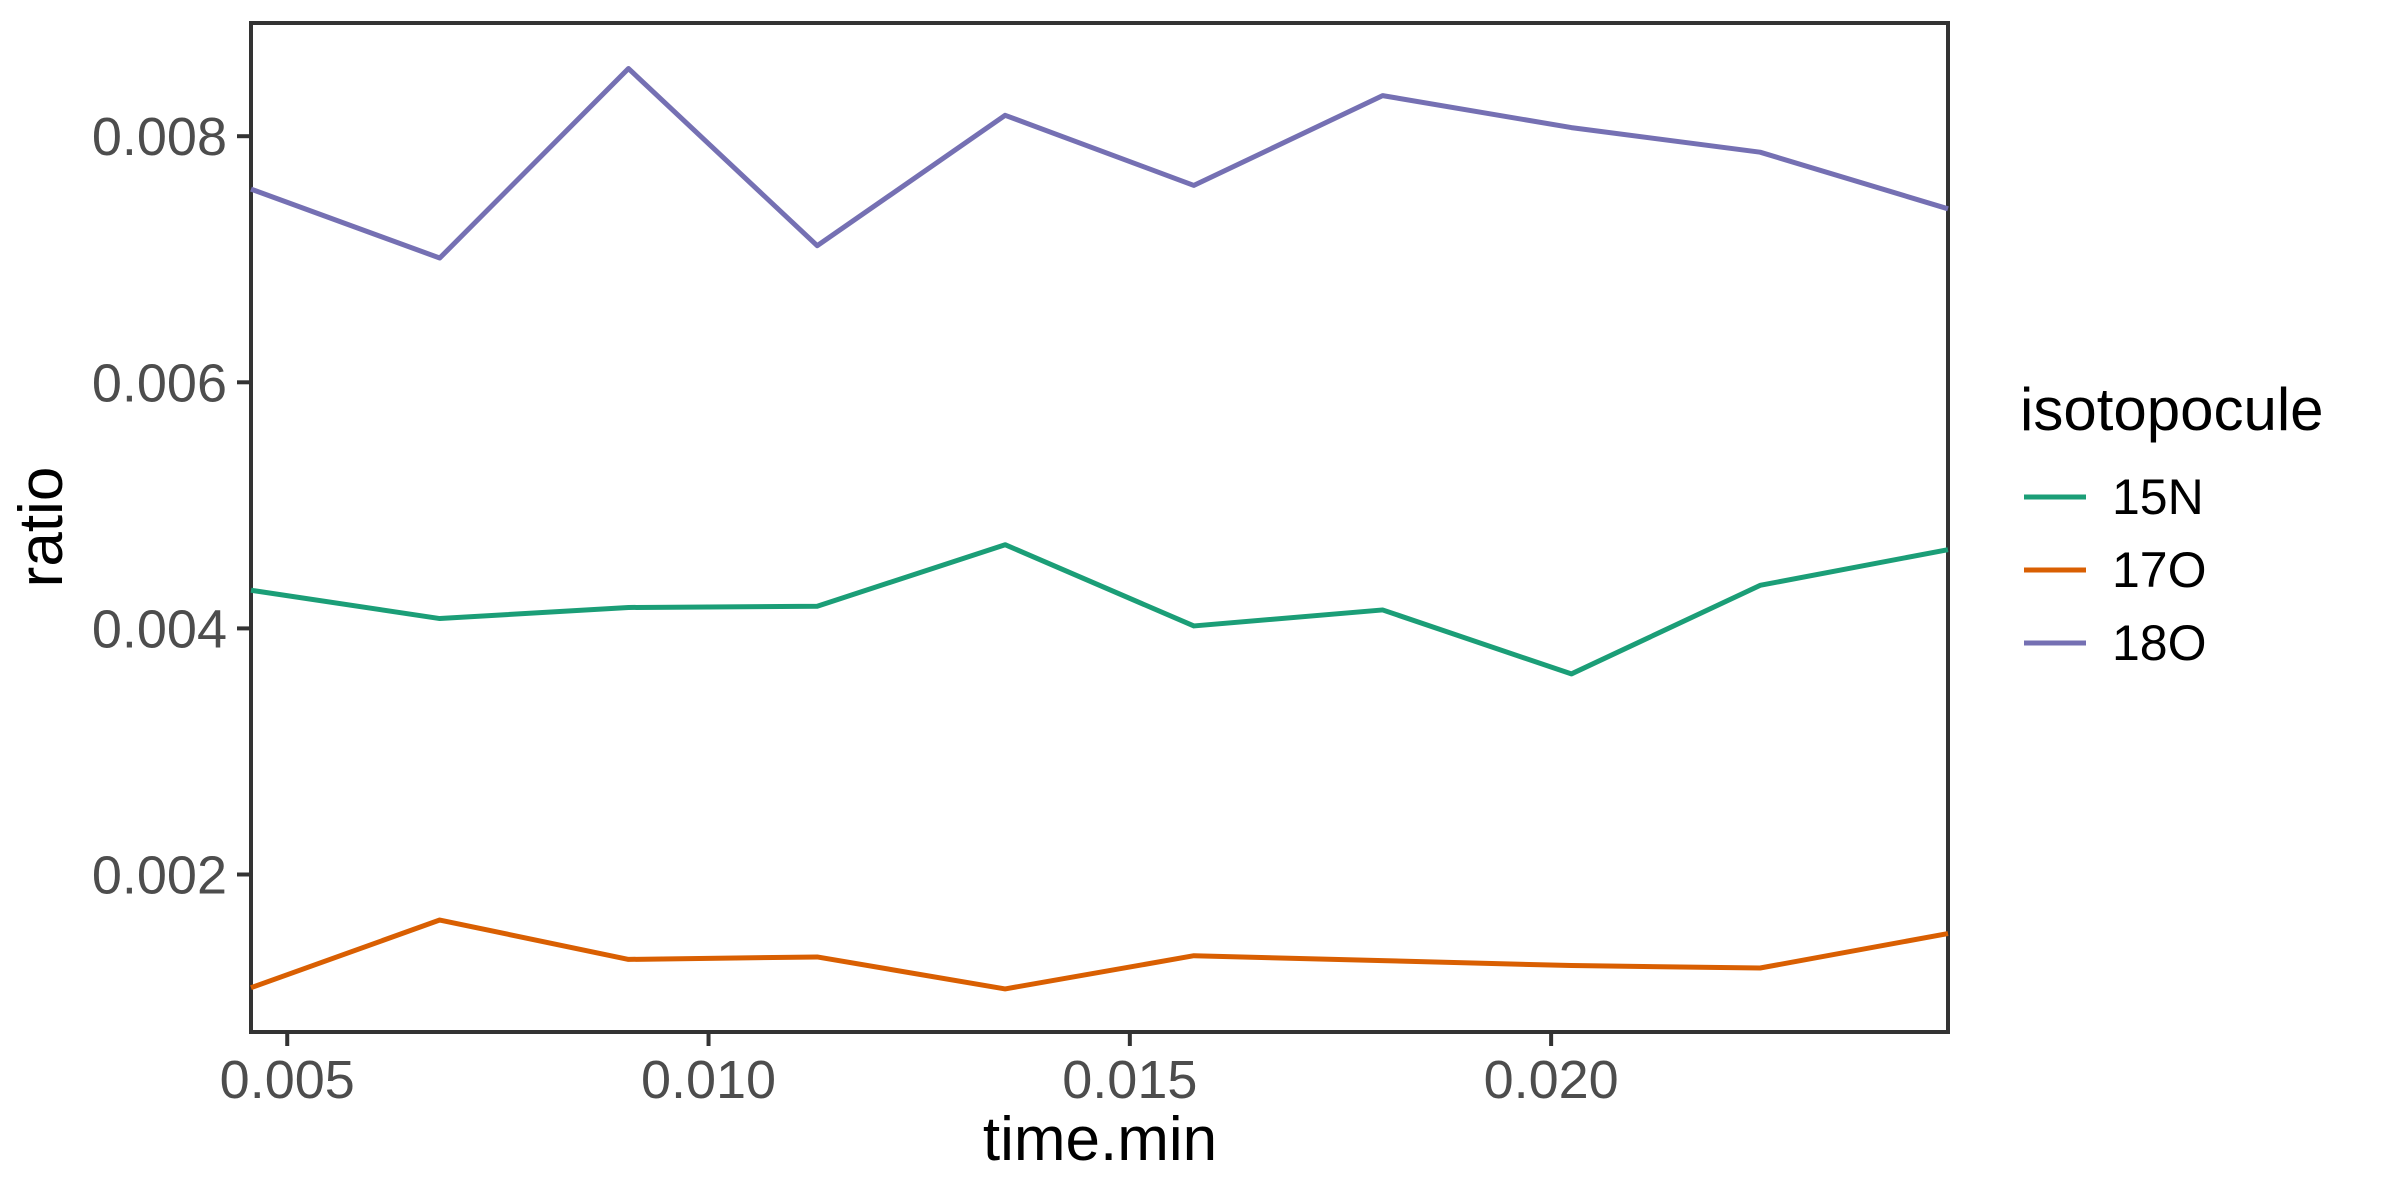 The image size is (2400, 1200). Describe the element at coordinates (2172, 409) in the screenshot. I see `legend-title: isotopocule` at that location.